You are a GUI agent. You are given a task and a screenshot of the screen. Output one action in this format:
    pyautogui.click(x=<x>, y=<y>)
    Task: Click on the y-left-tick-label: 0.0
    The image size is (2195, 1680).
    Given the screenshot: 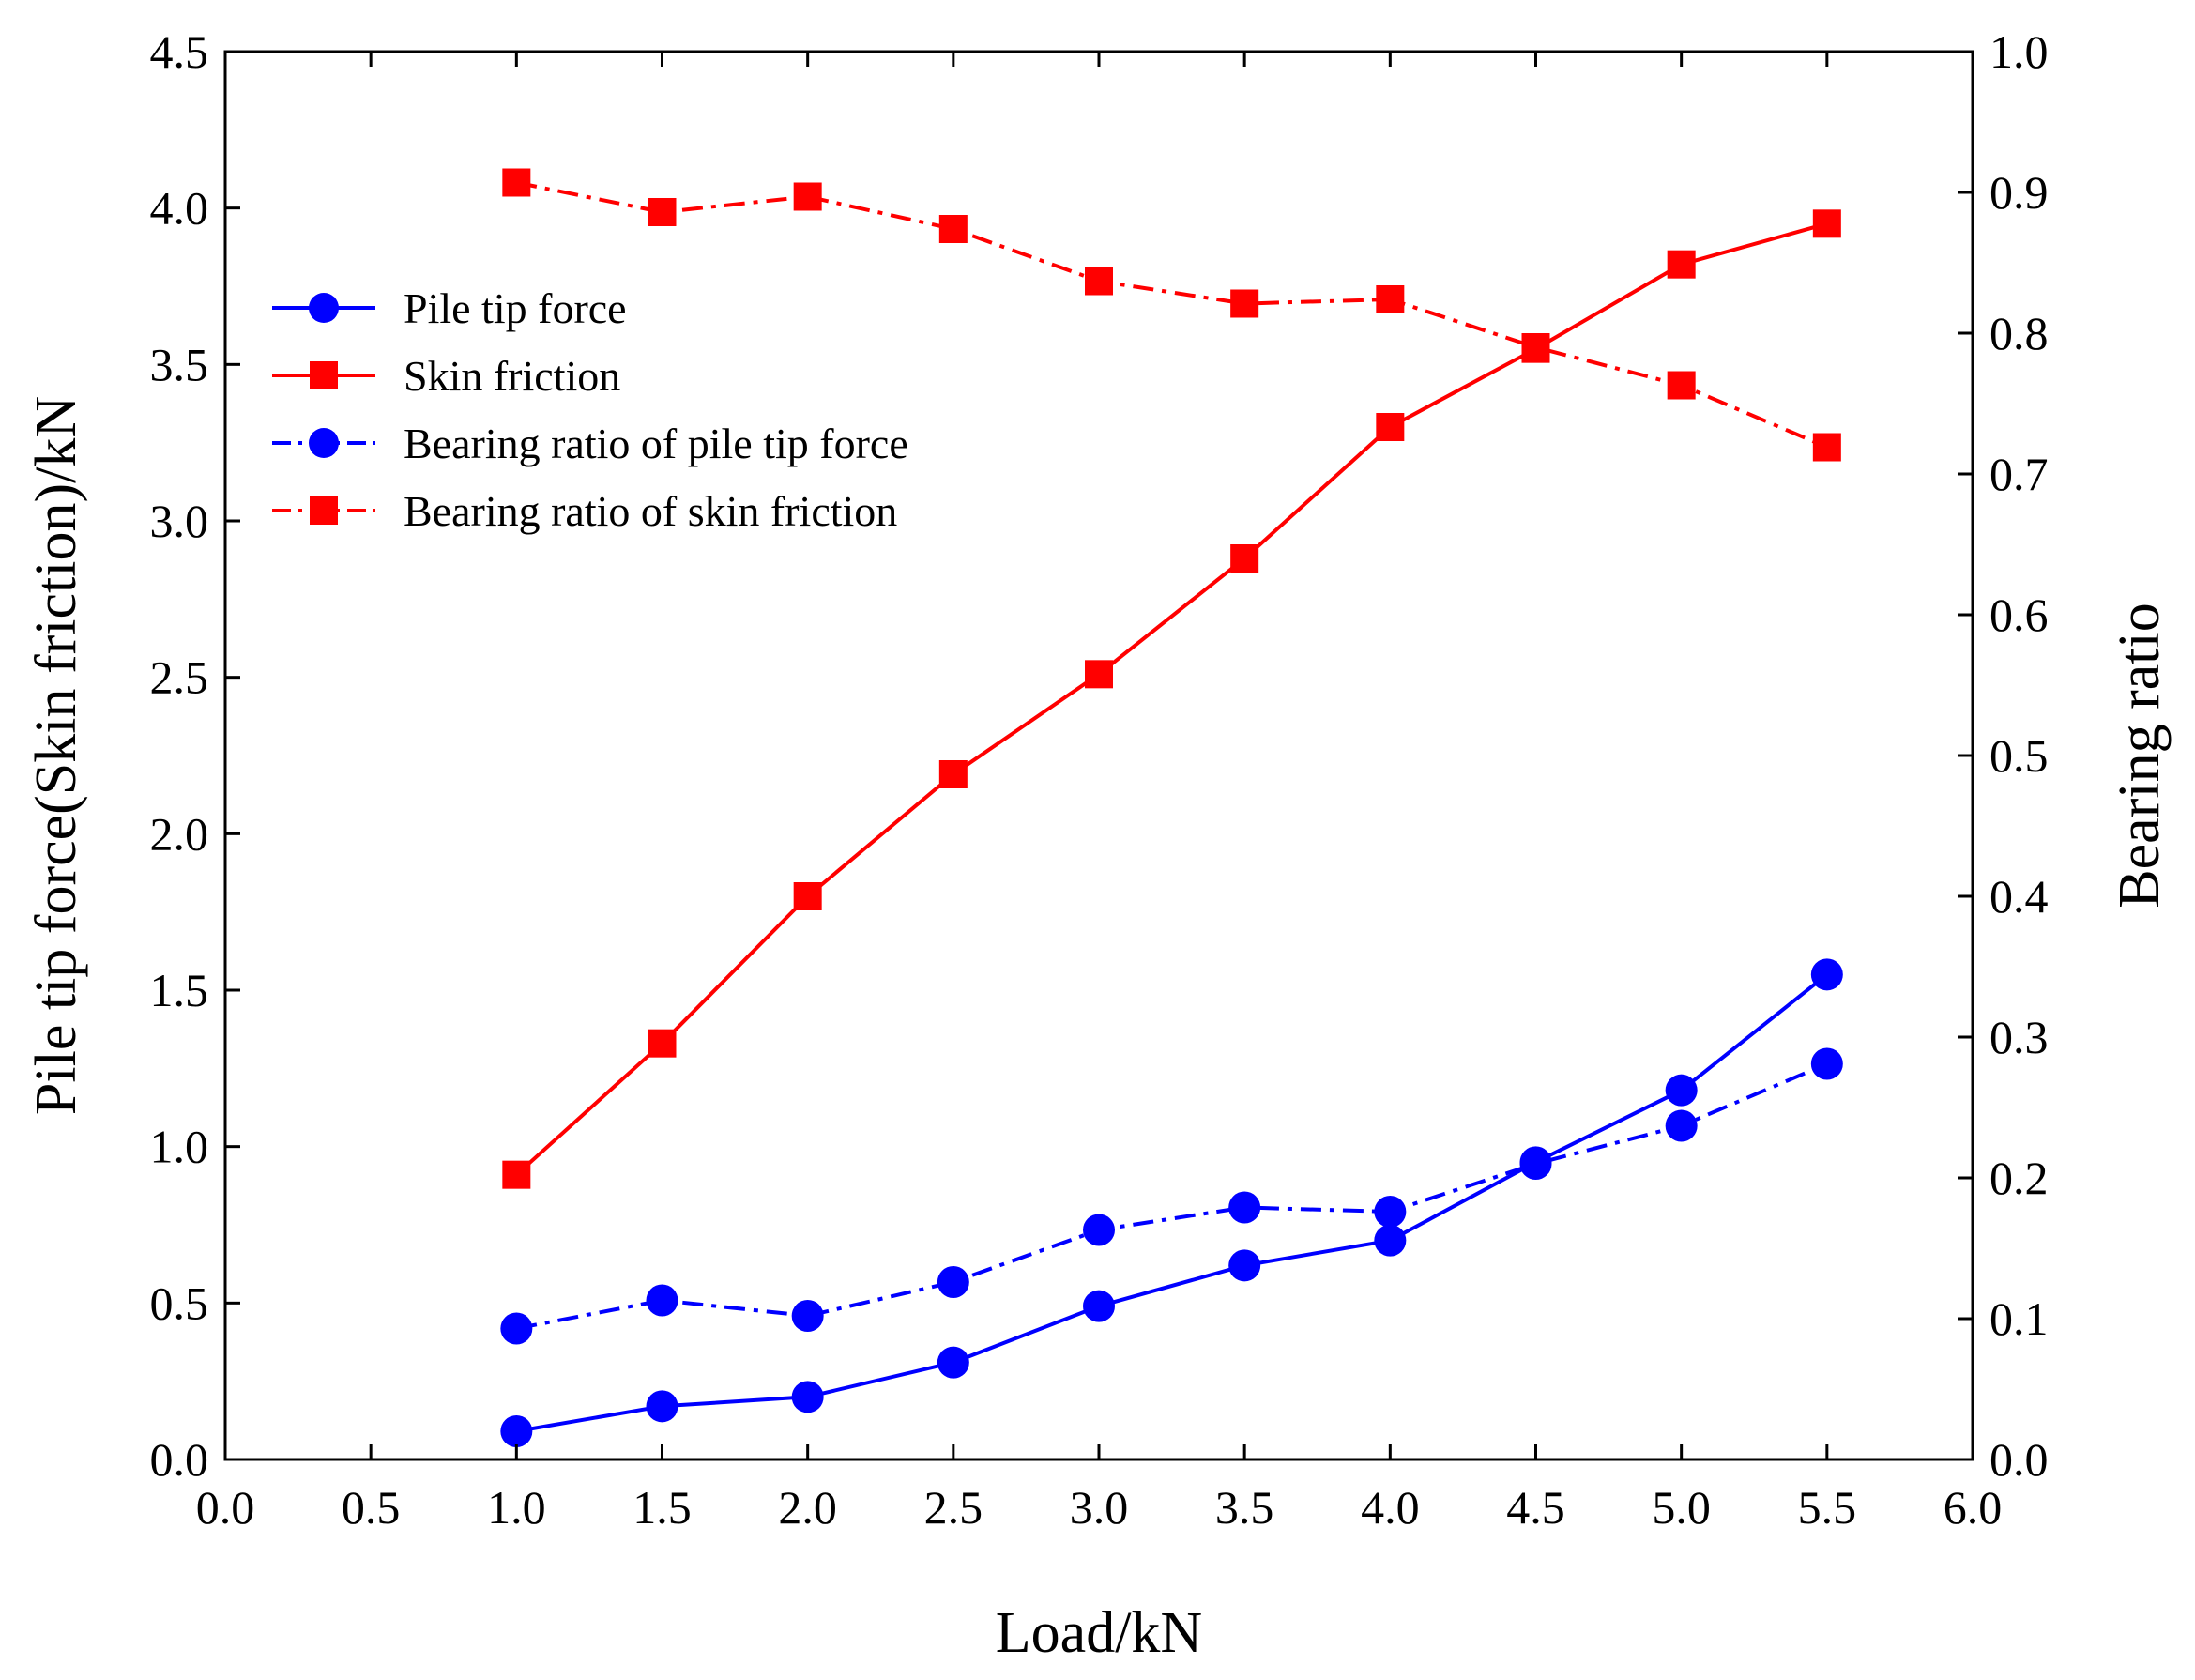 What is the action you would take?
    pyautogui.click(x=179, y=1459)
    